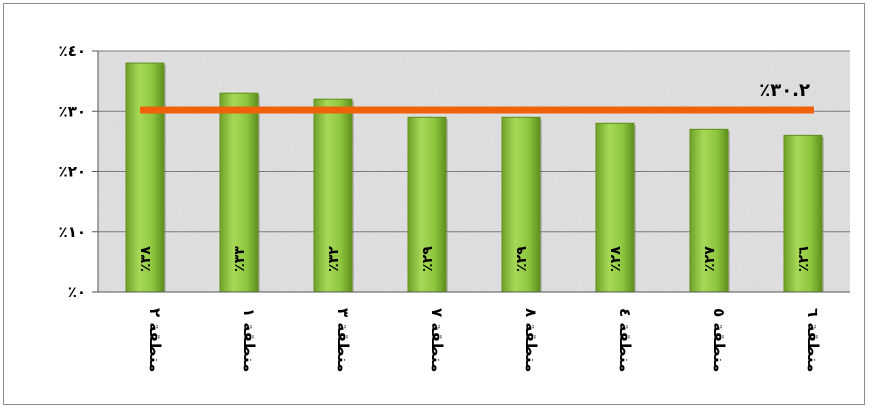 The height and width of the screenshot is (409, 870). Describe the element at coordinates (719, 340) in the screenshot. I see `x-category-label: منطقة ٥` at that location.